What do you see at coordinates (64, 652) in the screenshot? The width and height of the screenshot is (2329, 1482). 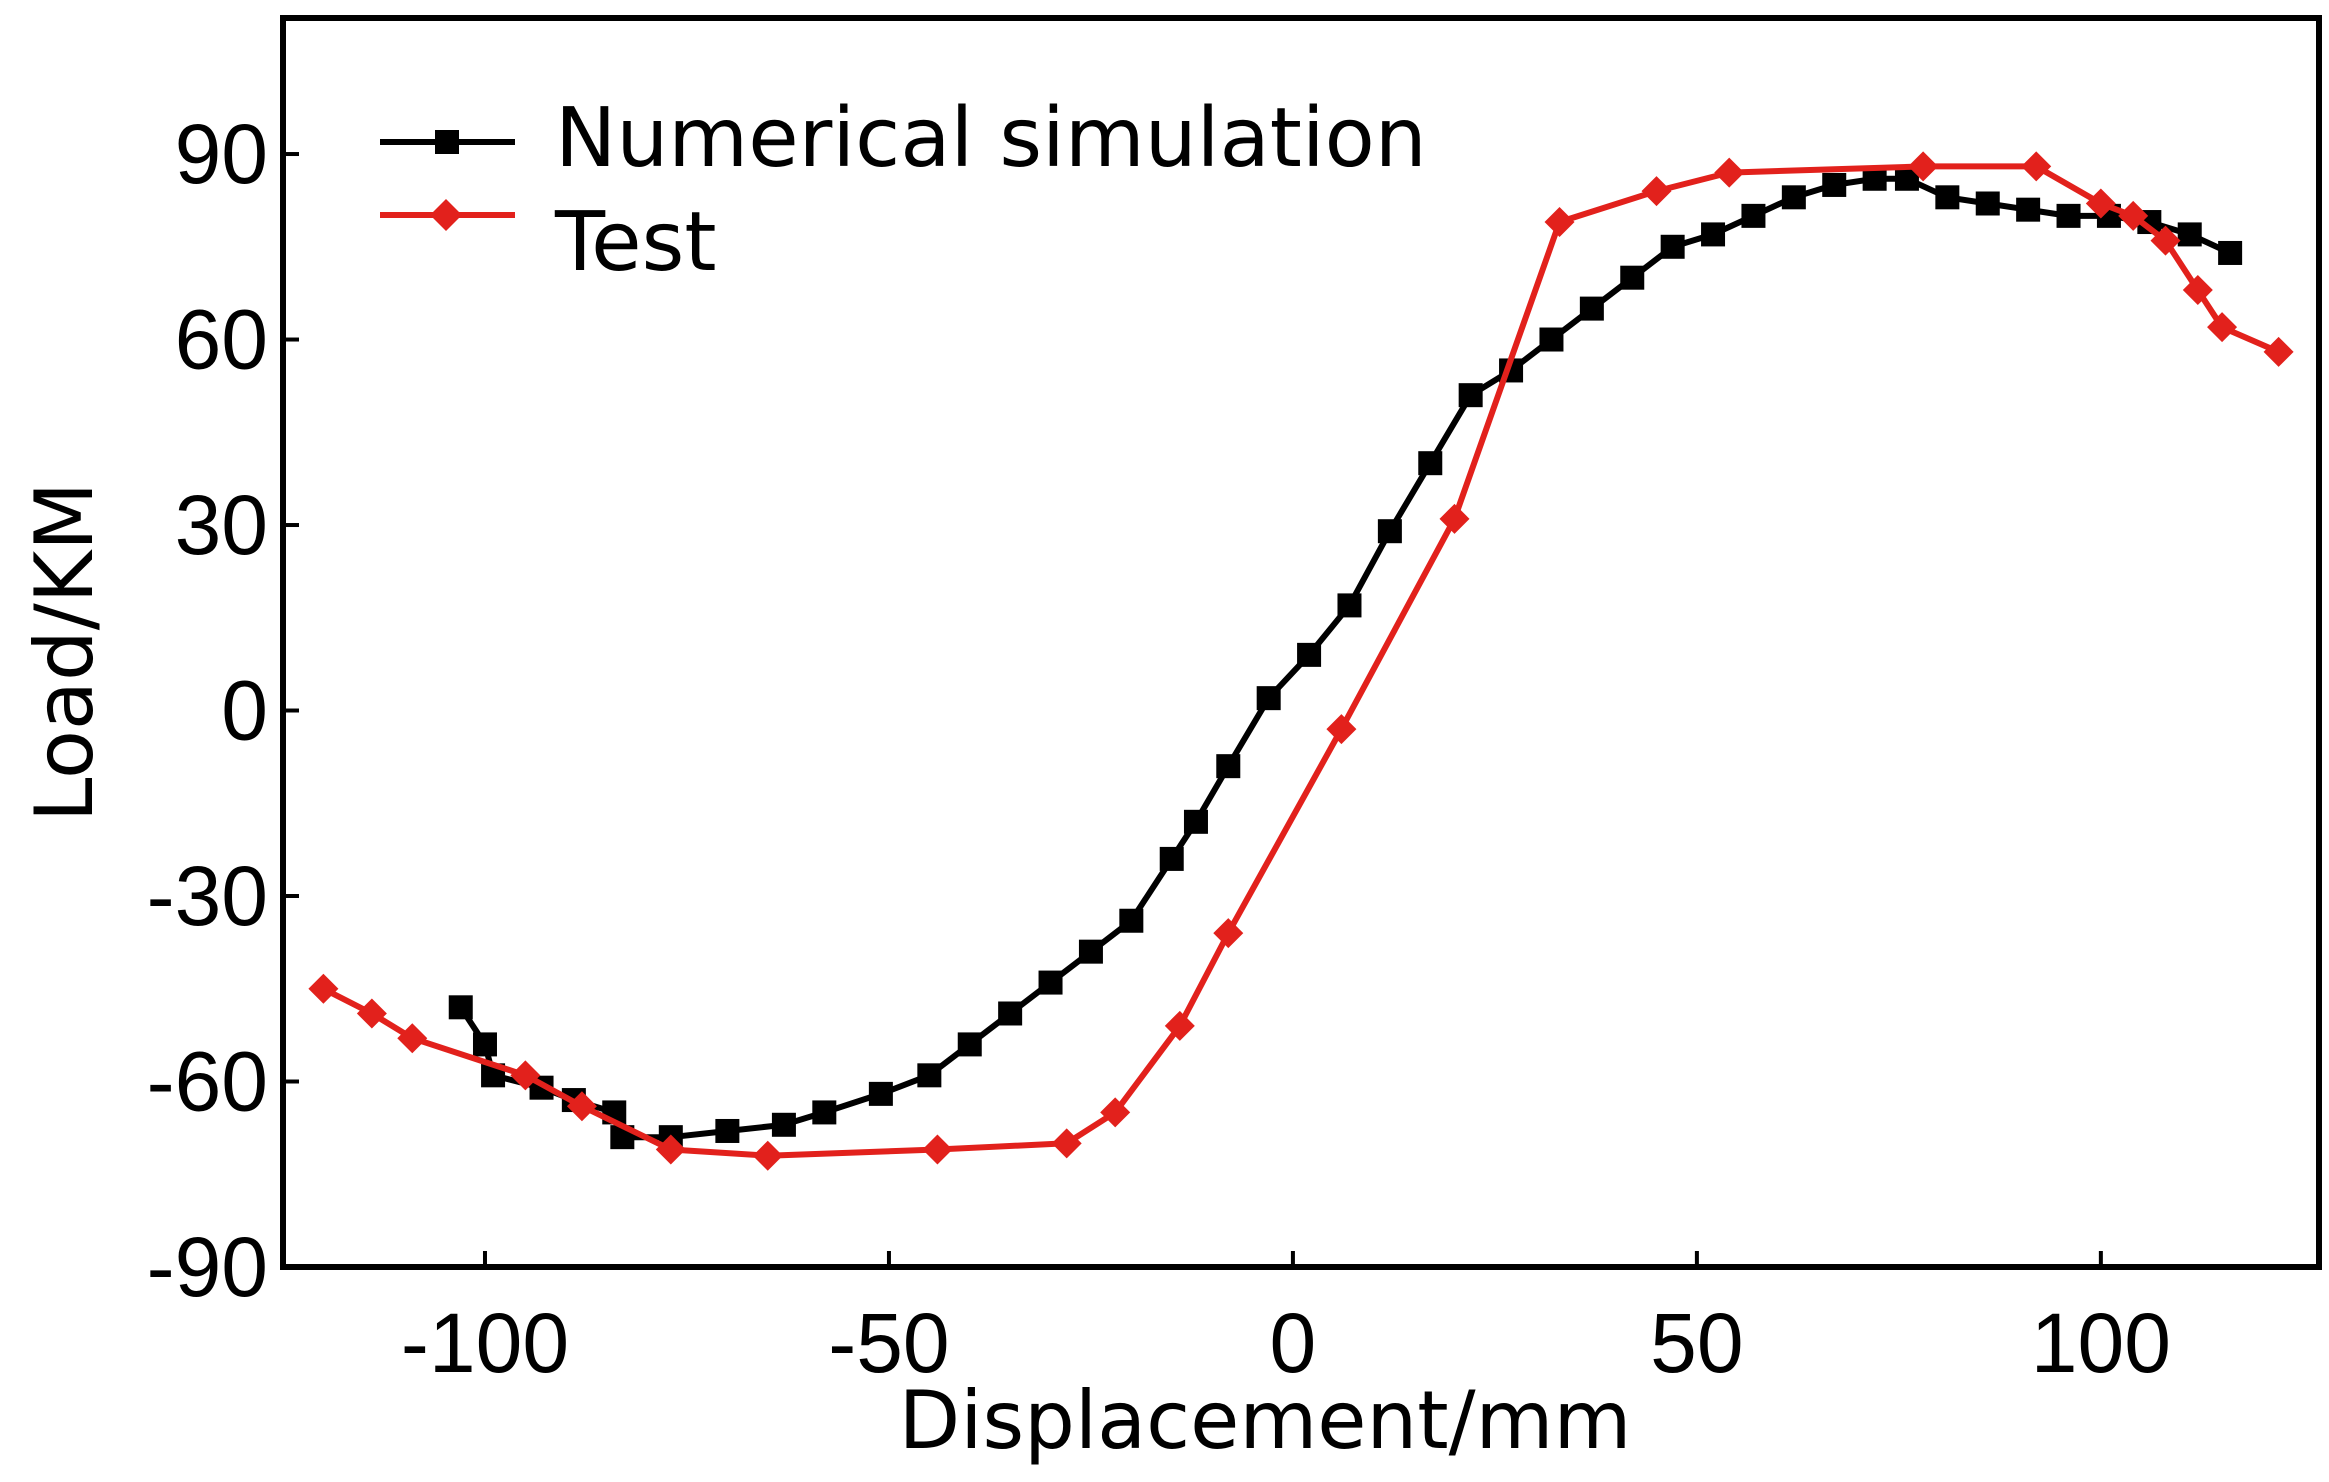 I see `y-axis-title: Load/KM` at bounding box center [64, 652].